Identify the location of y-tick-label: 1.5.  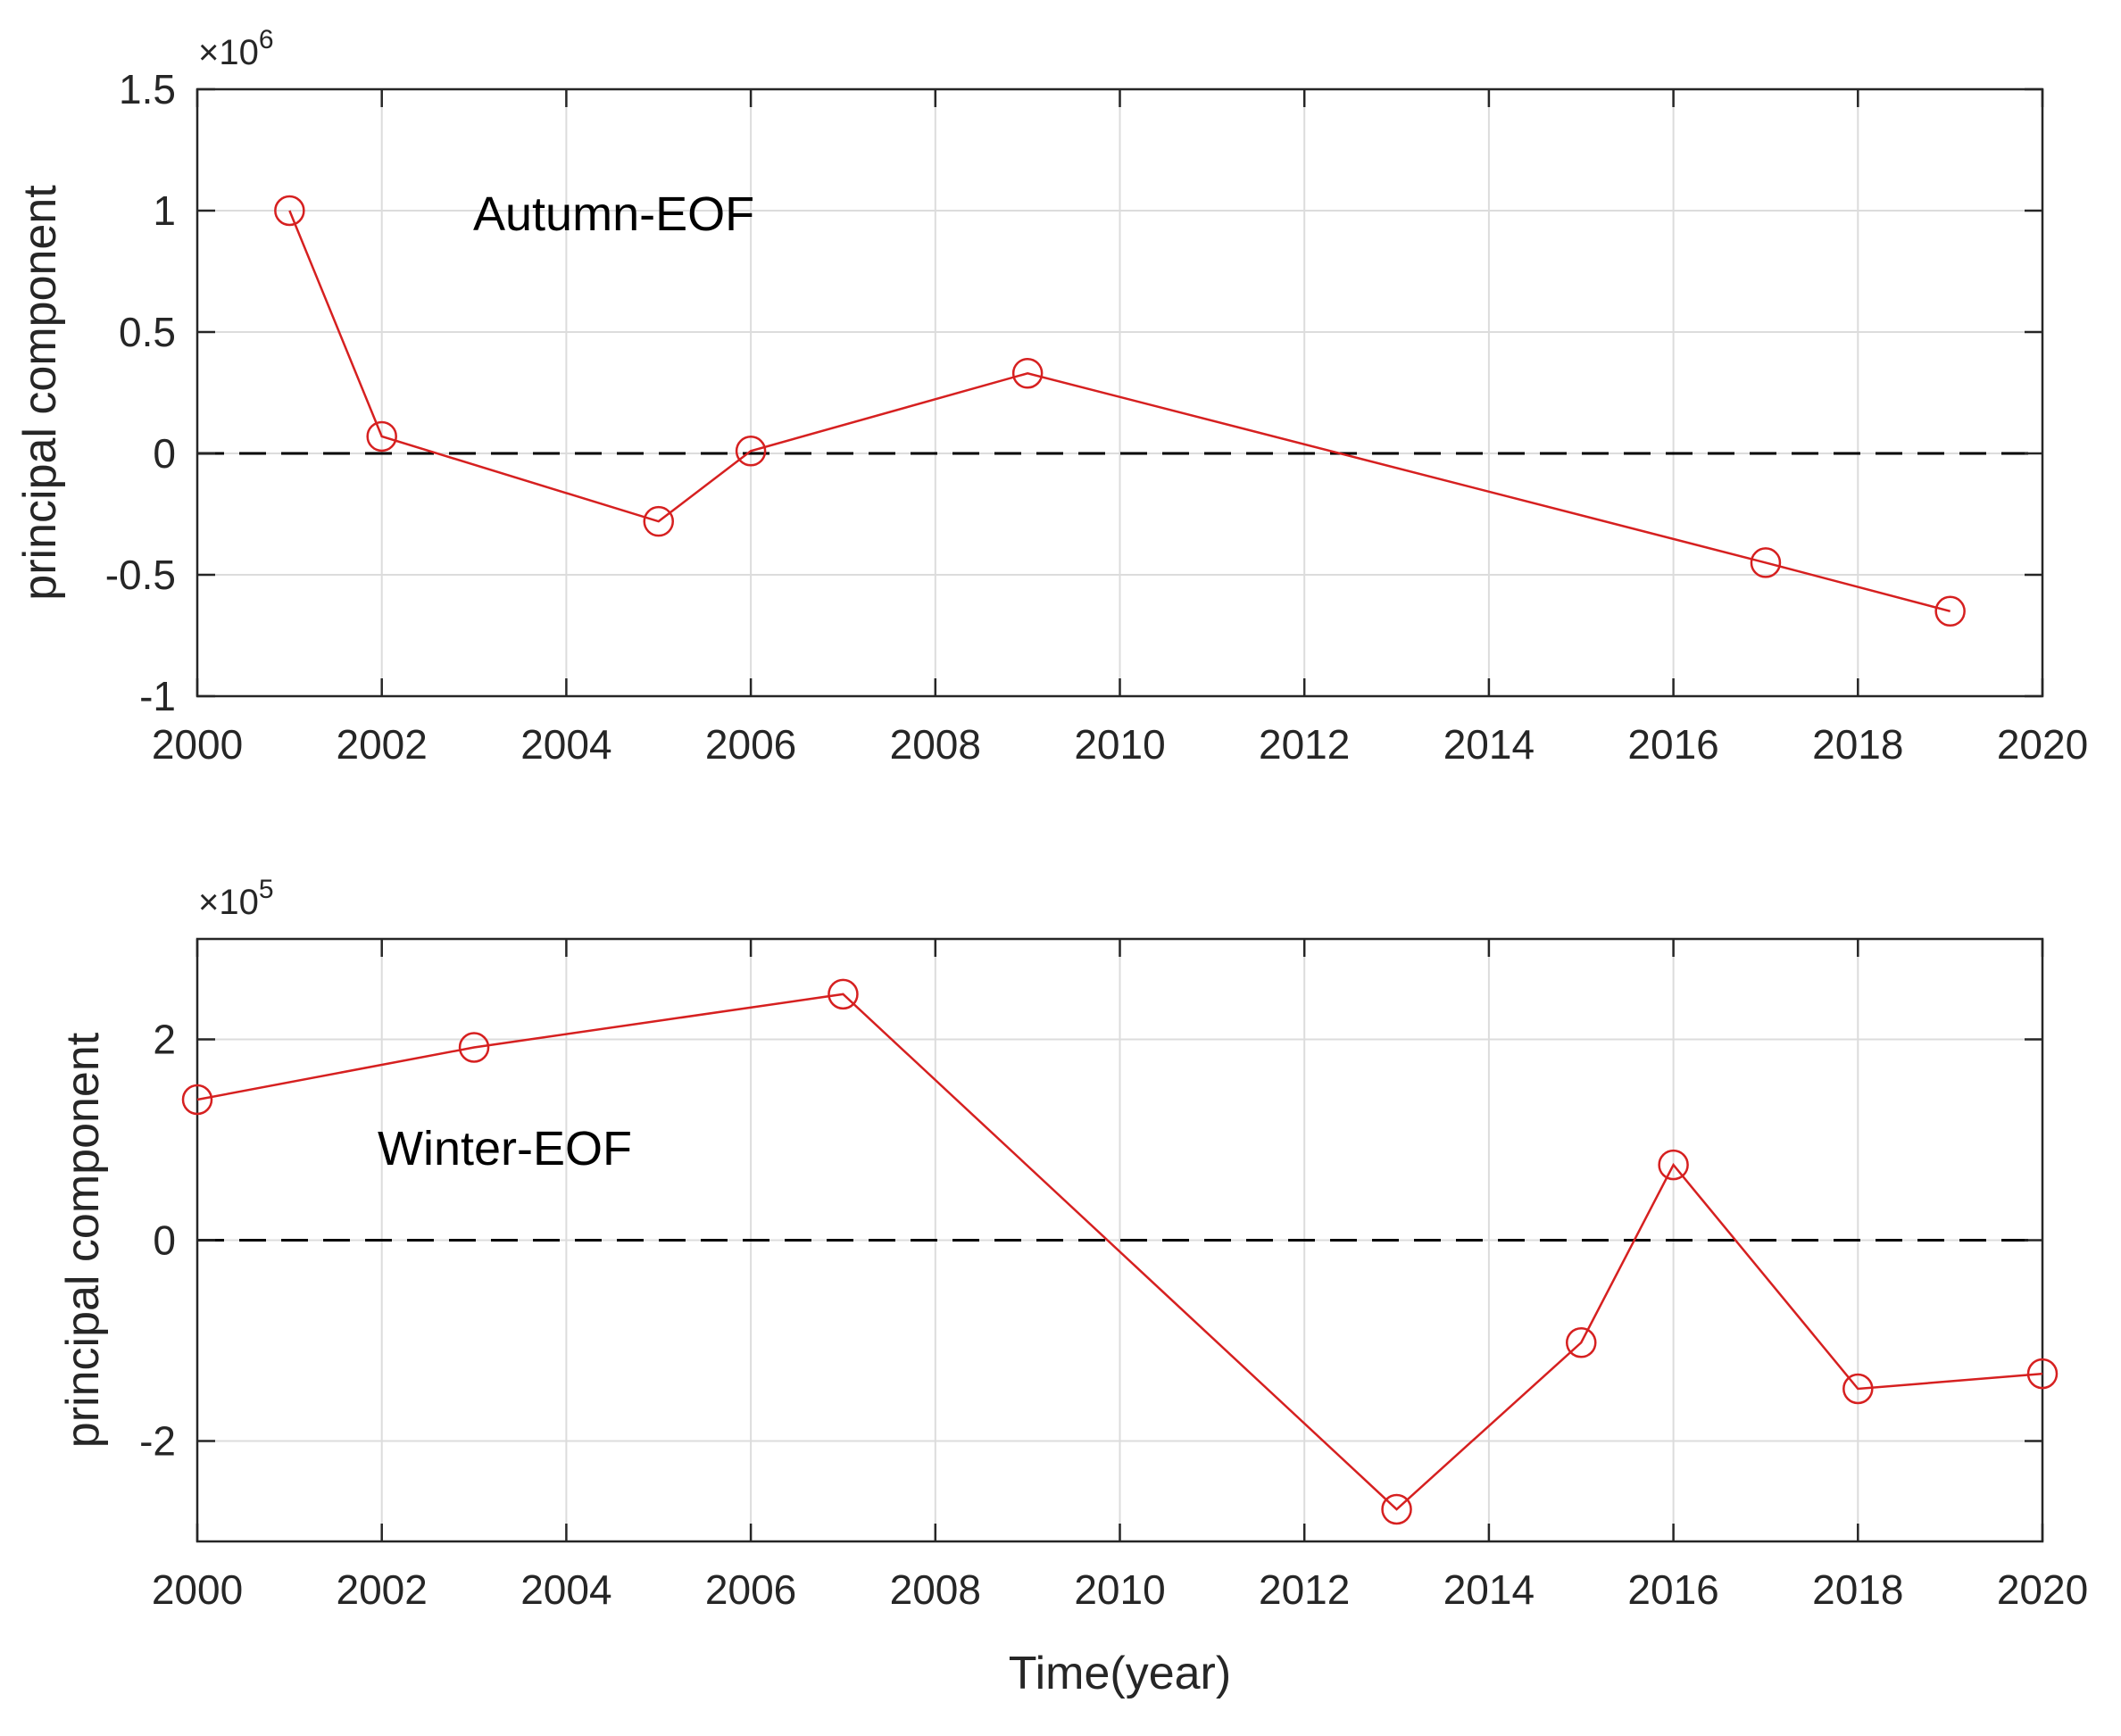
(147, 89).